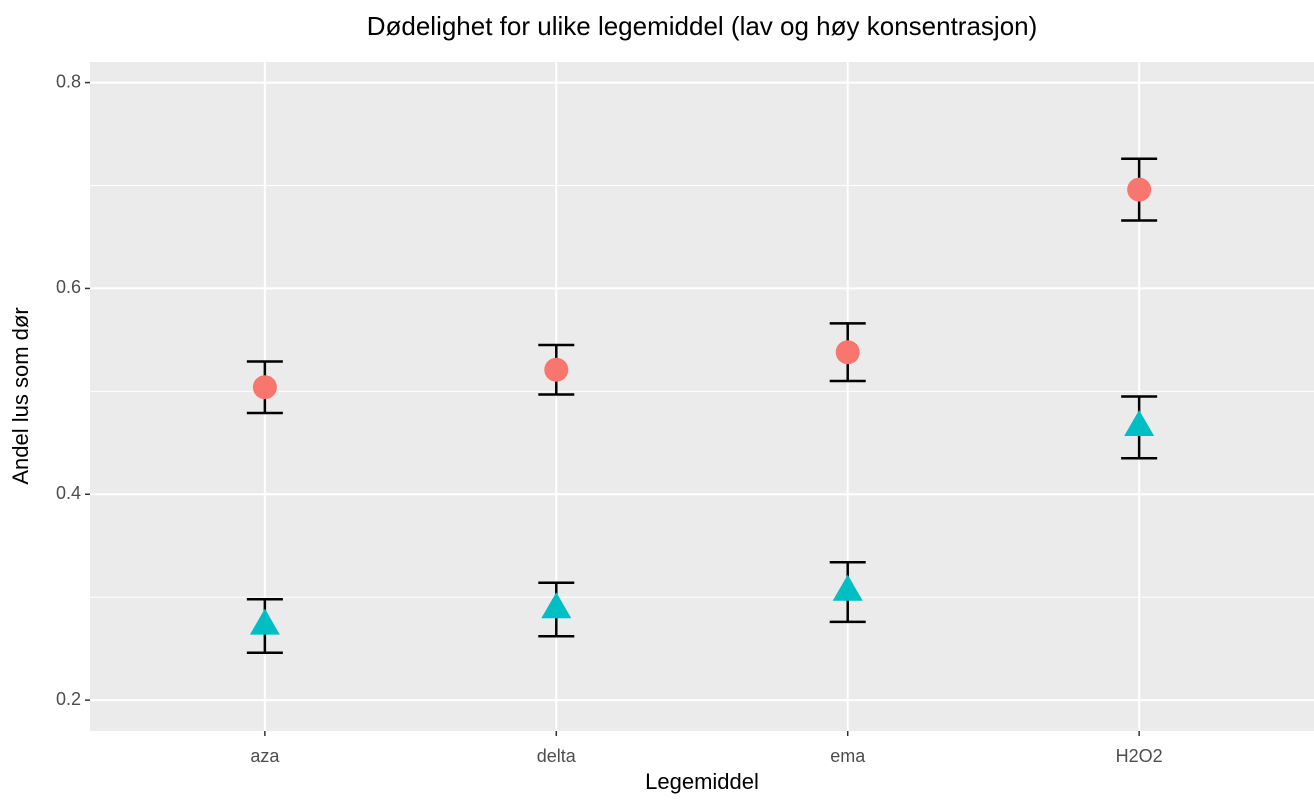 The width and height of the screenshot is (1314, 809). What do you see at coordinates (265, 756) in the screenshot?
I see `x-tick-label: aza` at bounding box center [265, 756].